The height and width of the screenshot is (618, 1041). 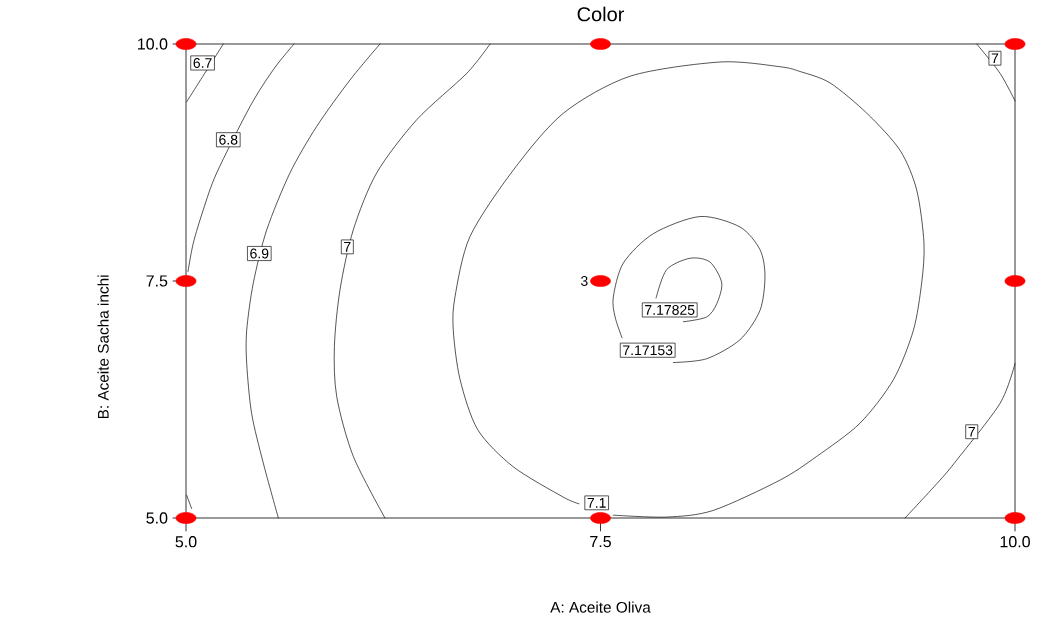 I want to click on y-tick-label: 10.0, so click(x=153, y=44).